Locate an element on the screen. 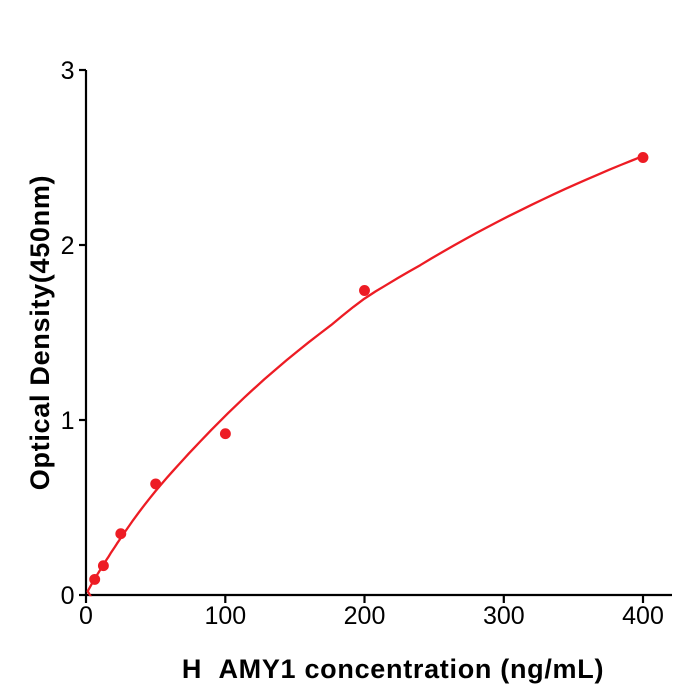 This screenshot has width=700, height=700. svg-text: H AMY1 concentration (ng/mL) is located at coordinates (393, 669).